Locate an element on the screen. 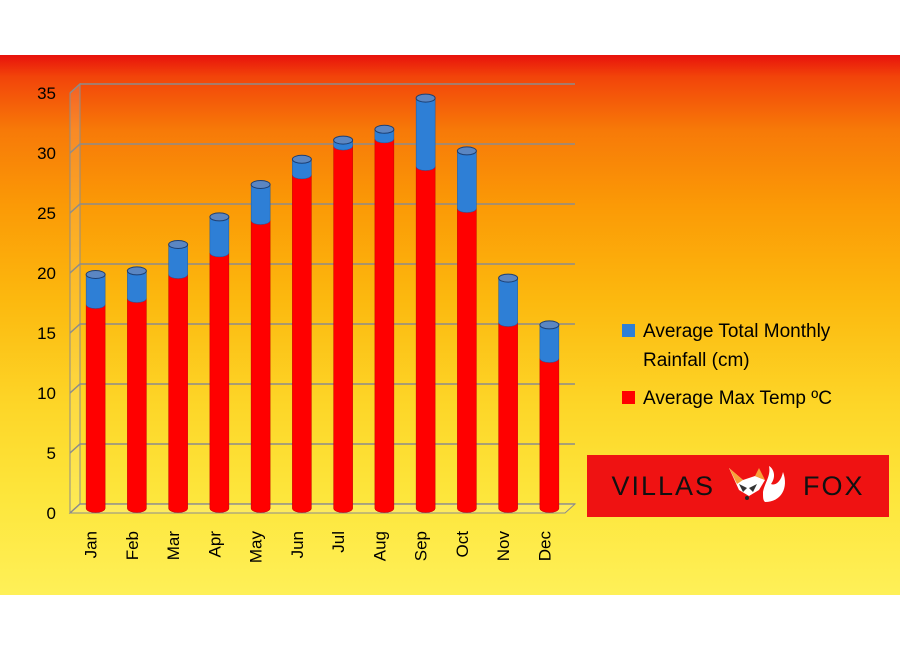  bar-temp-Sep is located at coordinates (425, 339).